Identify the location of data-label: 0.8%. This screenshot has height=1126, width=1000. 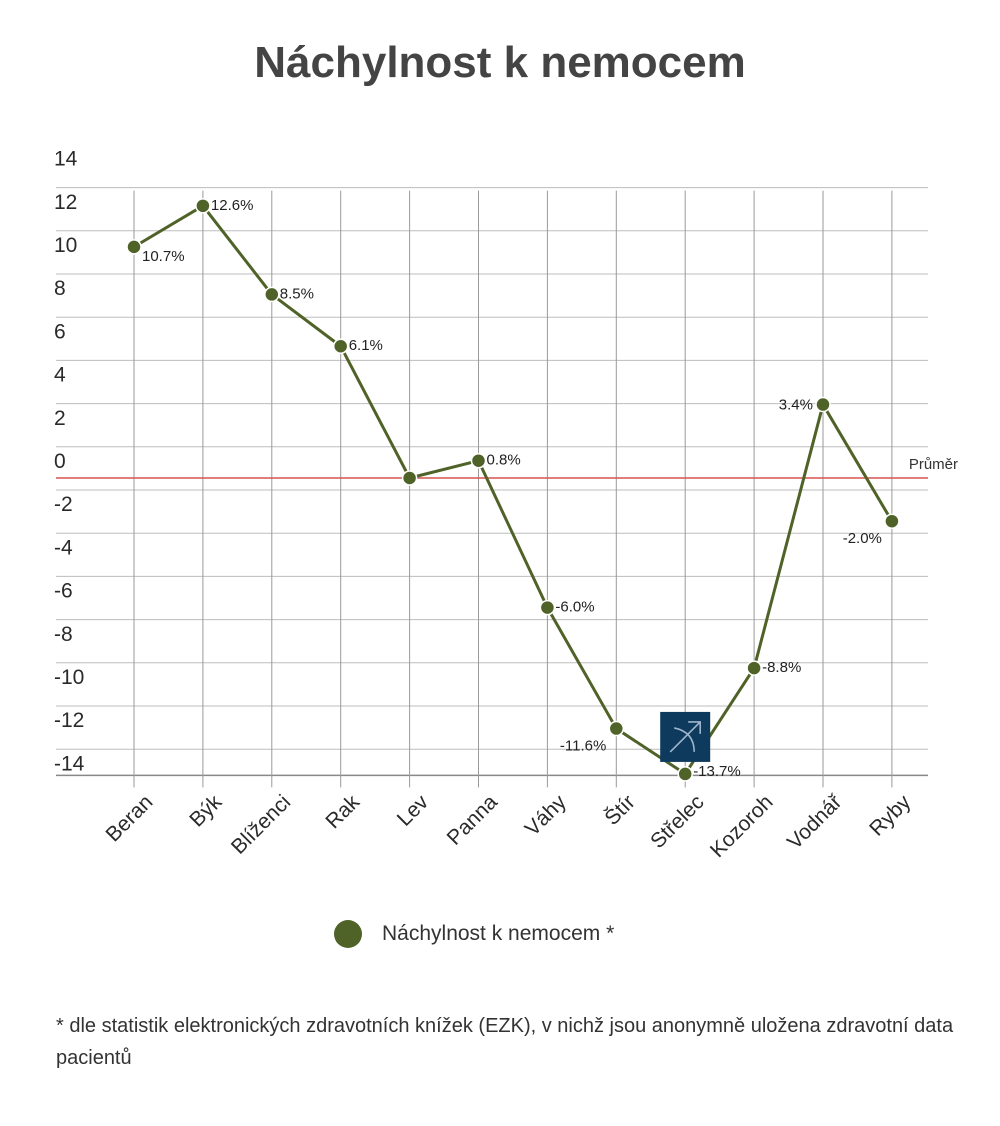
(504, 460).